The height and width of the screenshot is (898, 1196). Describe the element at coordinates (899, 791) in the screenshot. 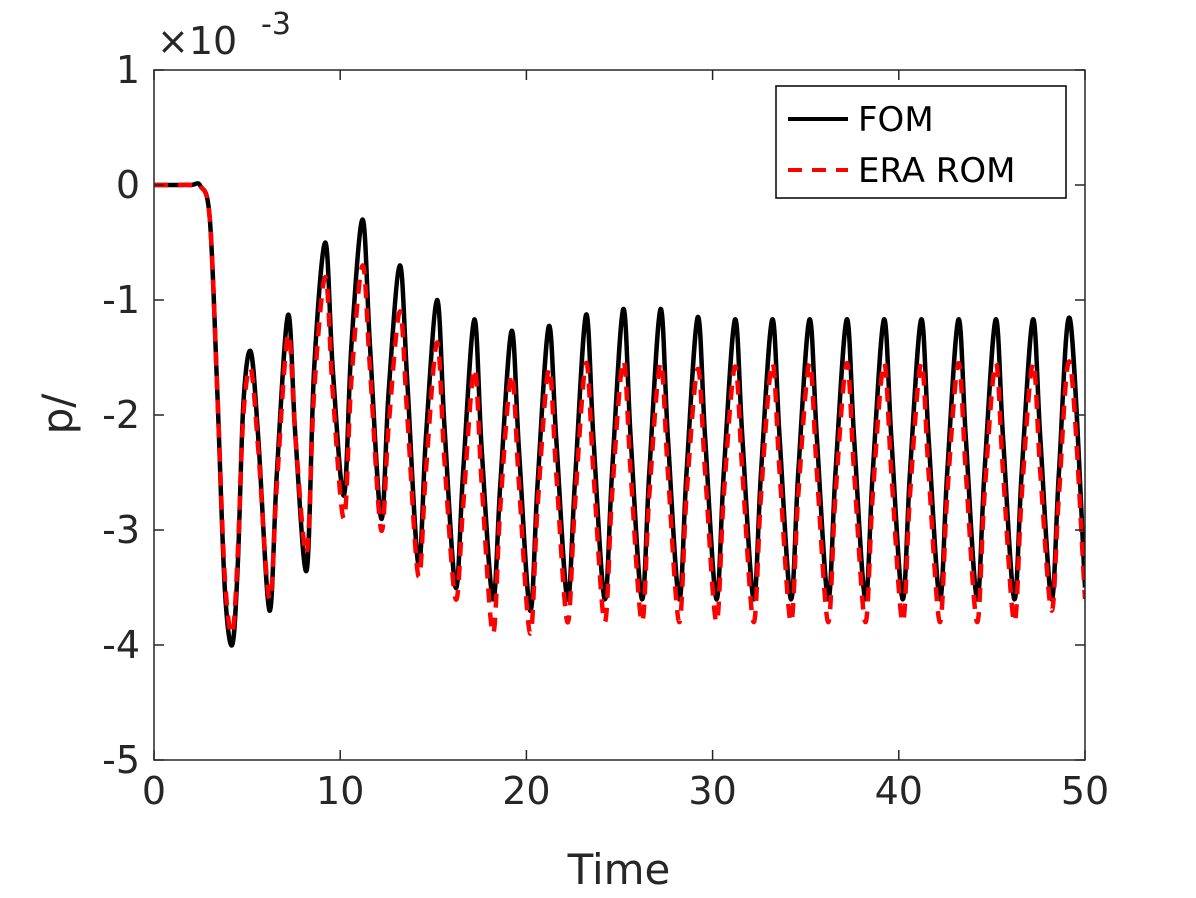

I see `x-tick-label: 40` at that location.